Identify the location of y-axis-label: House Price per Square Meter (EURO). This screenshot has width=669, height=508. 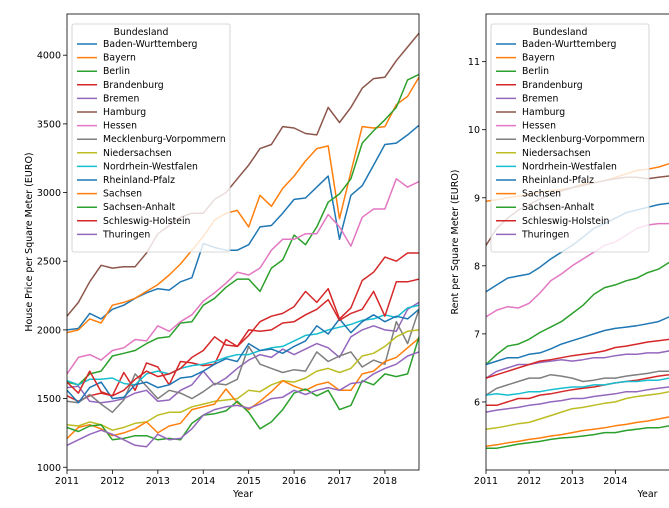
(29, 241).